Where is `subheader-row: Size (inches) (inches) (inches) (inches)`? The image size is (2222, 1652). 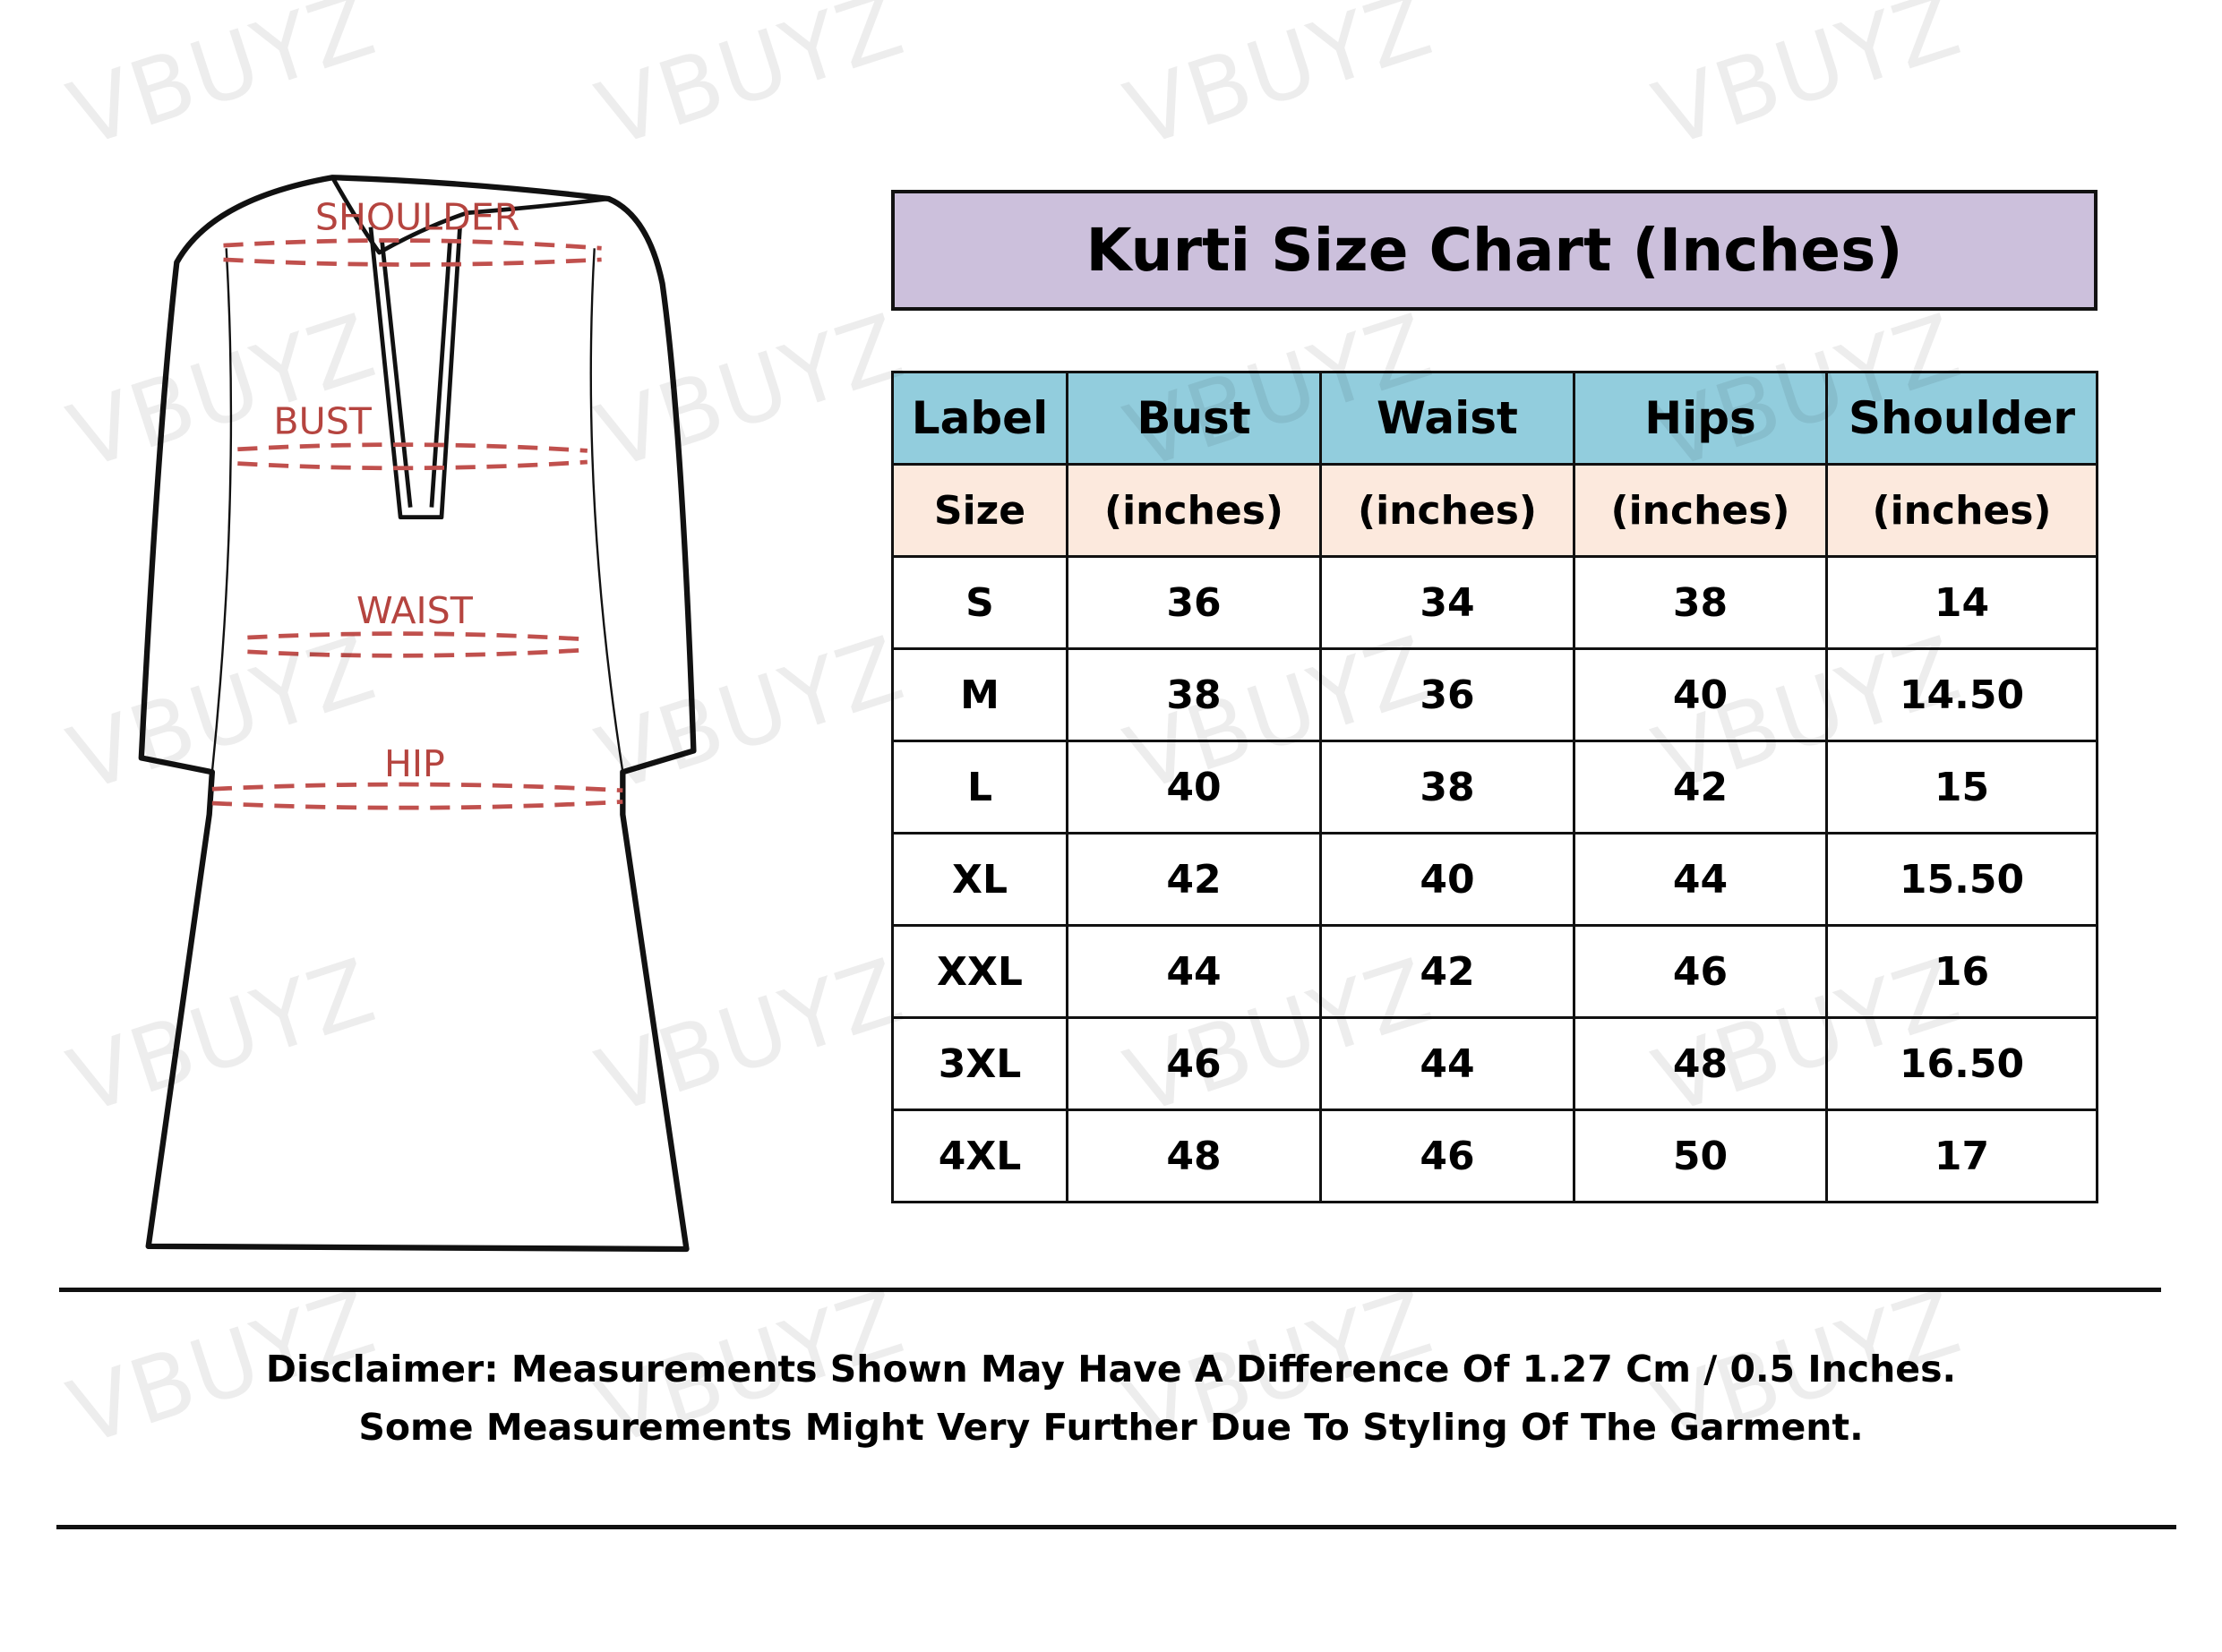
subheader-row: Size (inches) (inches) (inches) (inches) is located at coordinates (1494, 510).